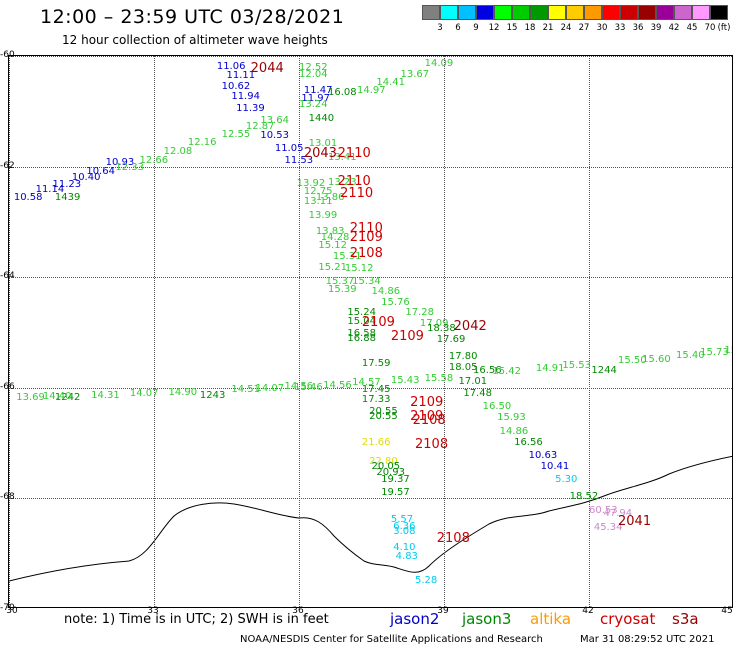 The width and height of the screenshot is (740, 650). Describe the element at coordinates (439, 63) in the screenshot. I see `wave-height-value: 14.09` at that location.